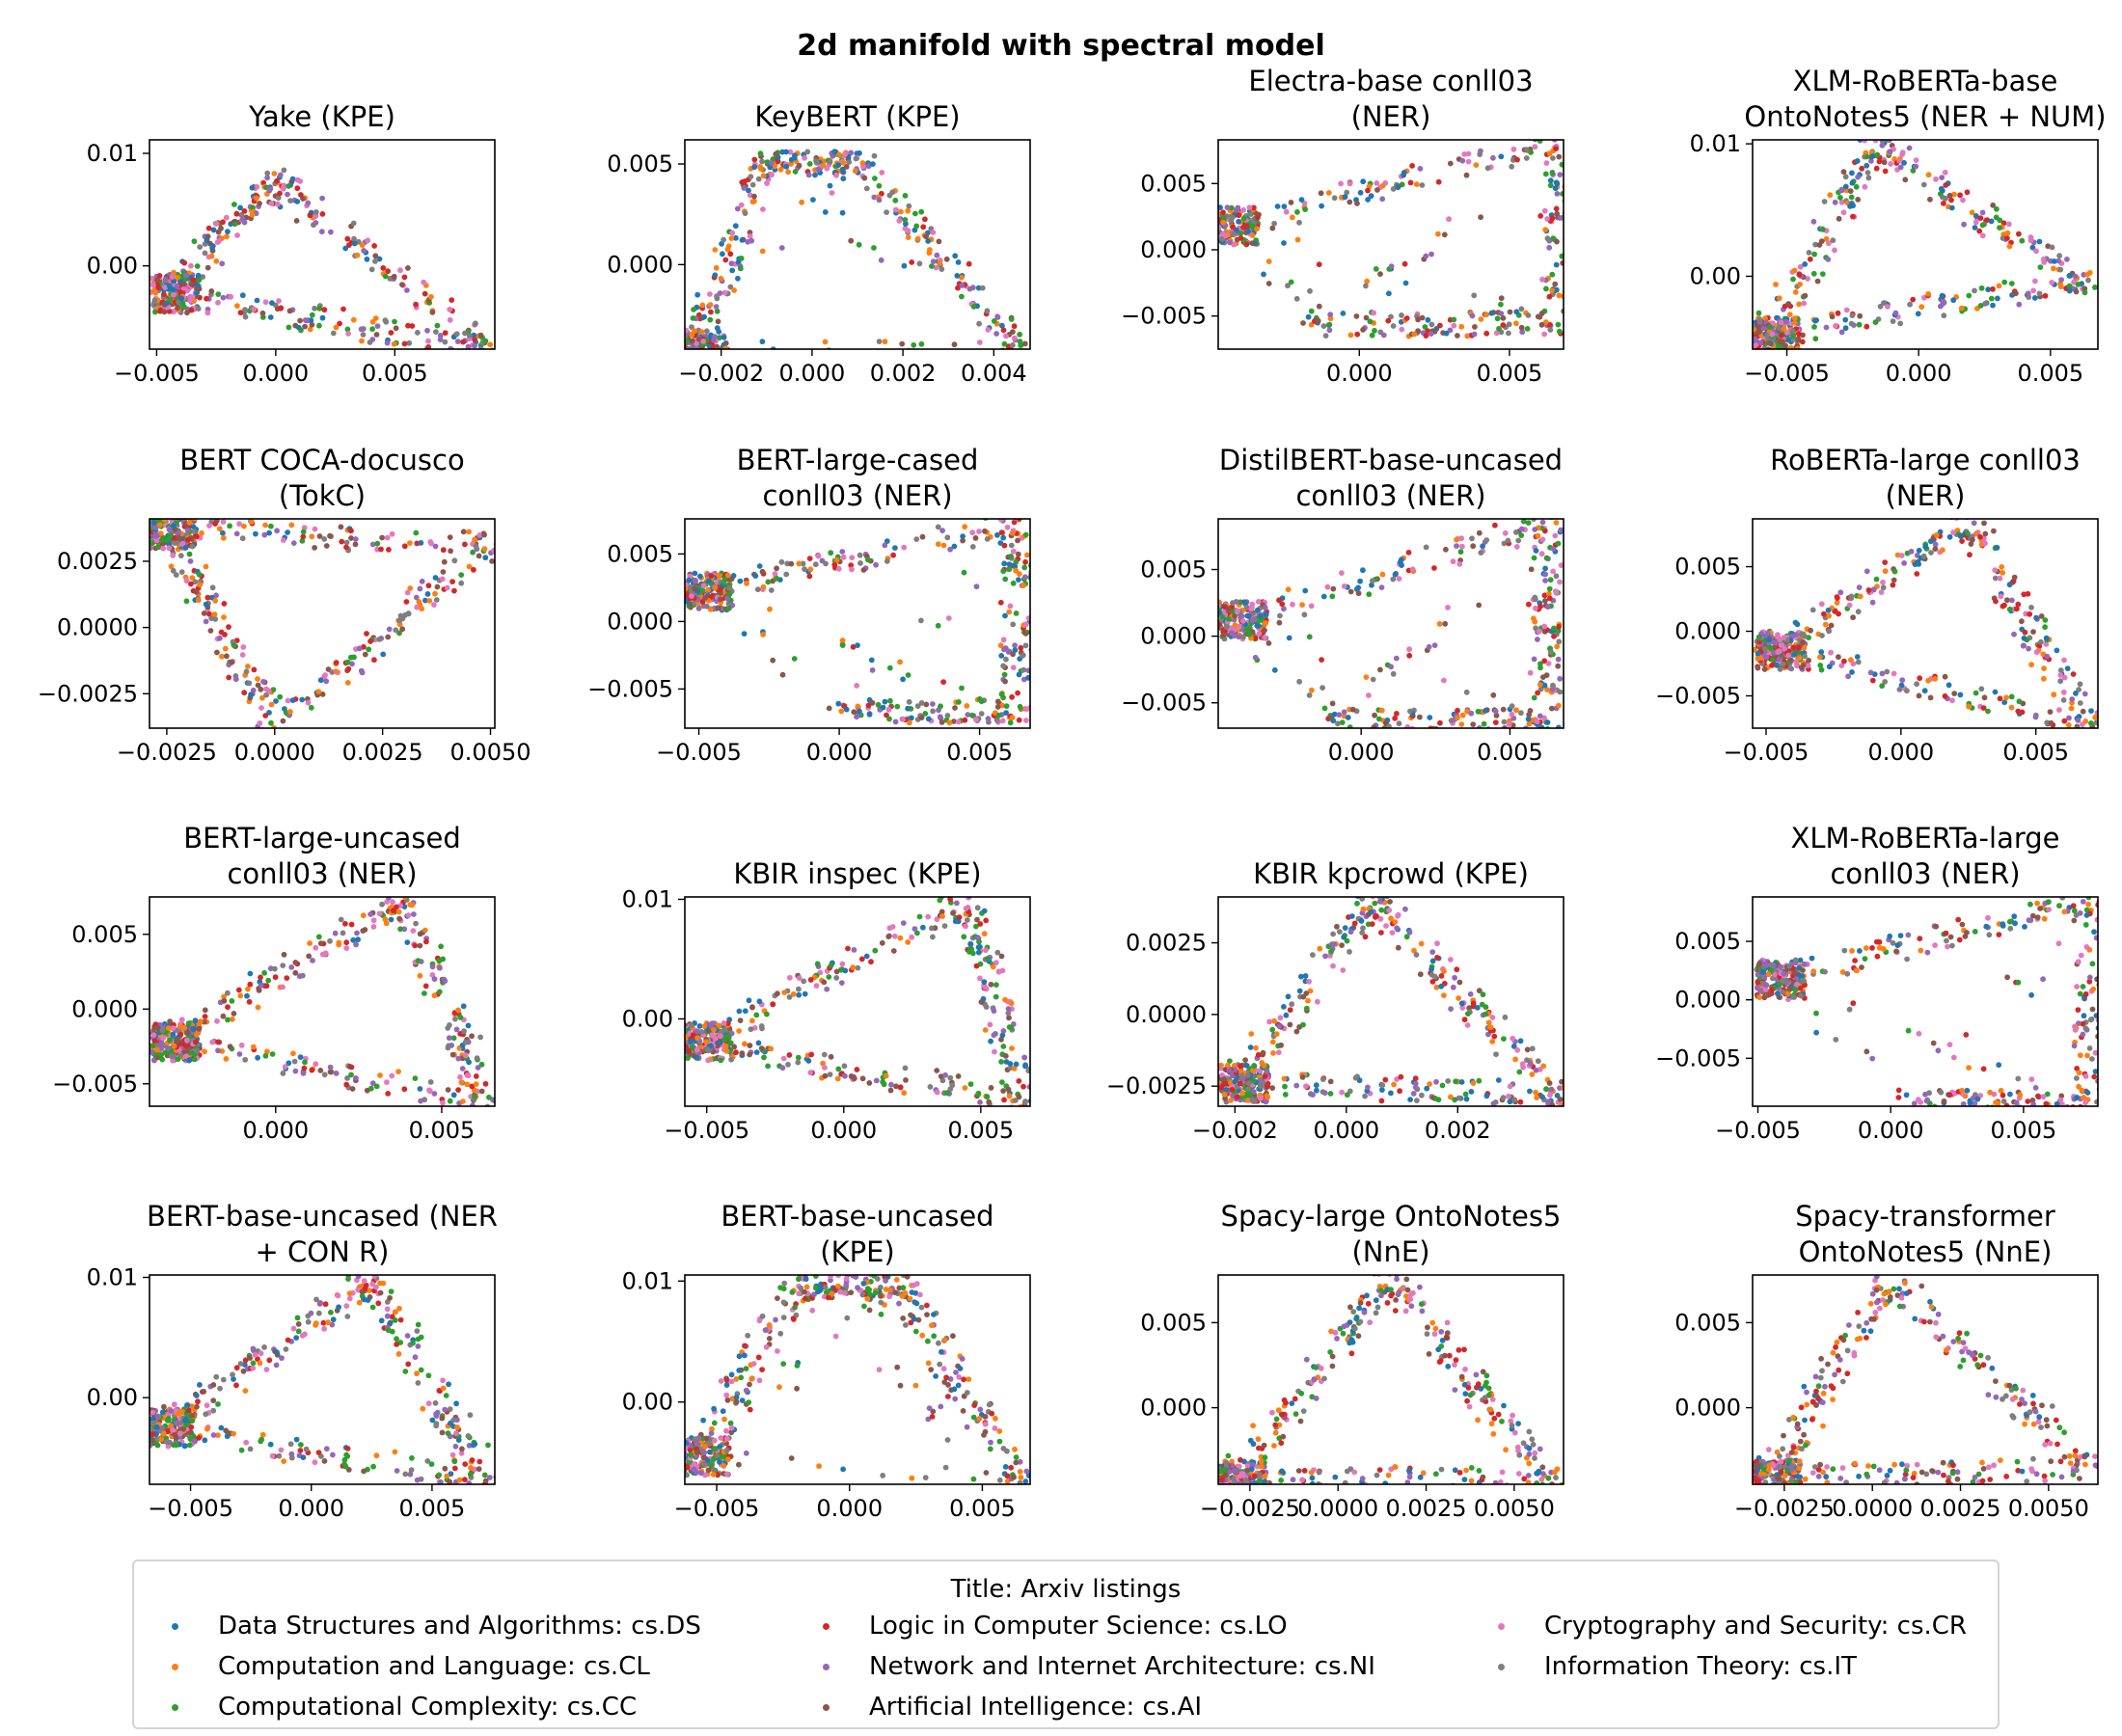 The width and height of the screenshot is (2122, 1736). I want to click on x-tick-label: 0.005, so click(1510, 373).